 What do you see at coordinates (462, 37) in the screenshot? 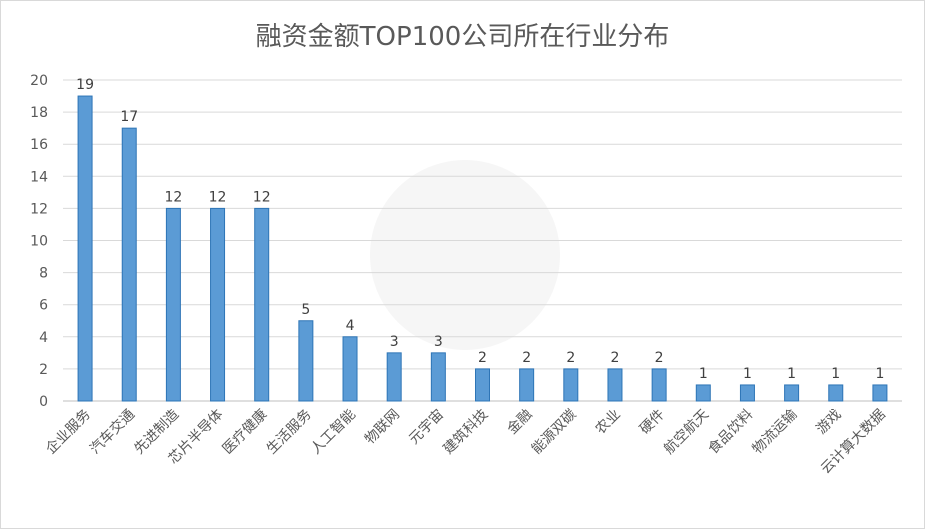
I see `chart-title: 融资金额TOP100公司所在行业分布` at bounding box center [462, 37].